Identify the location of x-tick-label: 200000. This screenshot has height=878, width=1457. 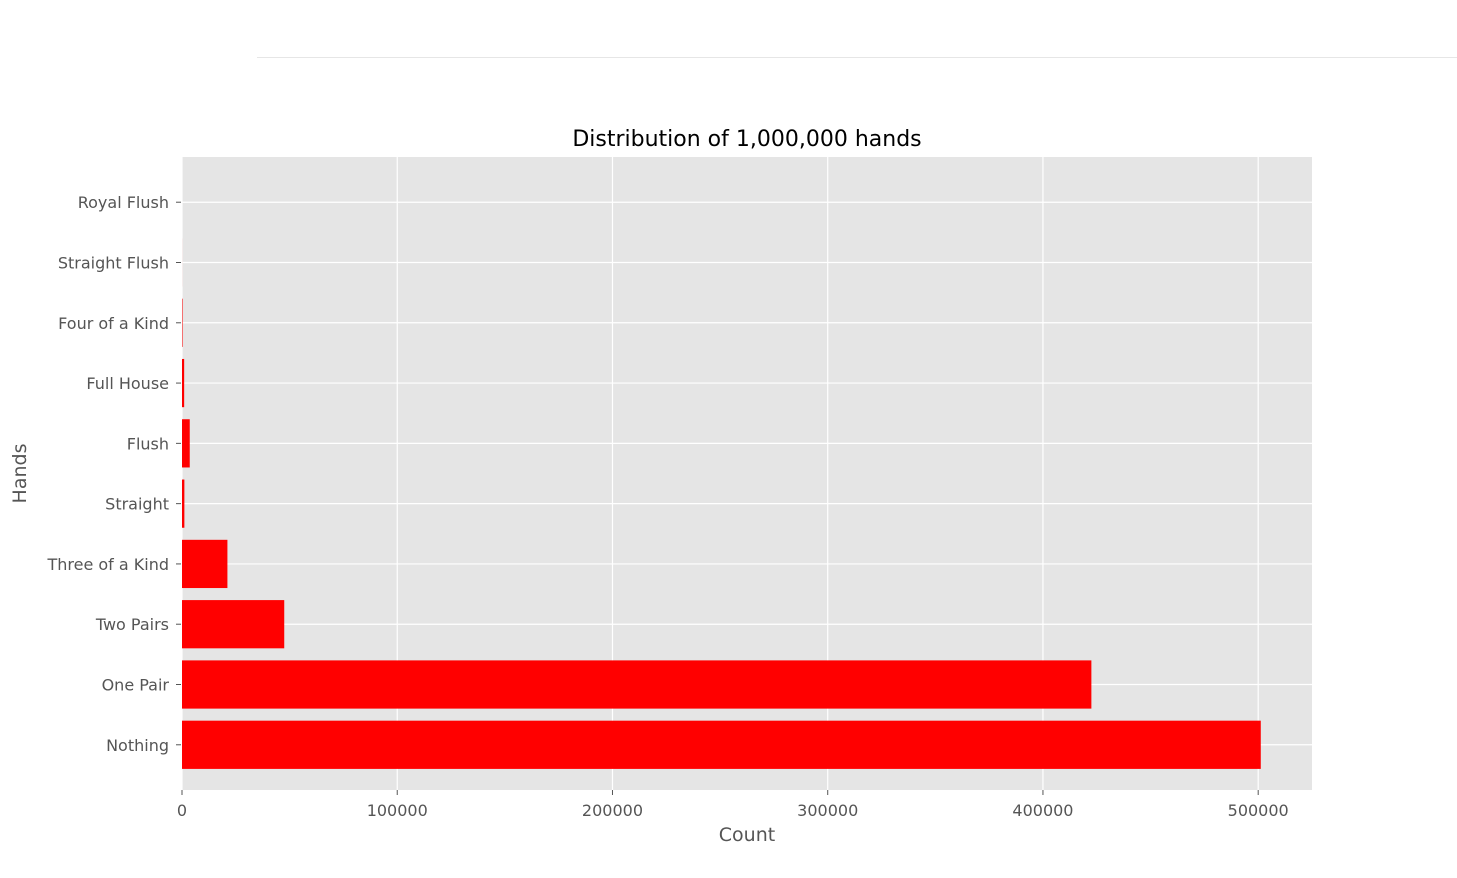
(612, 810).